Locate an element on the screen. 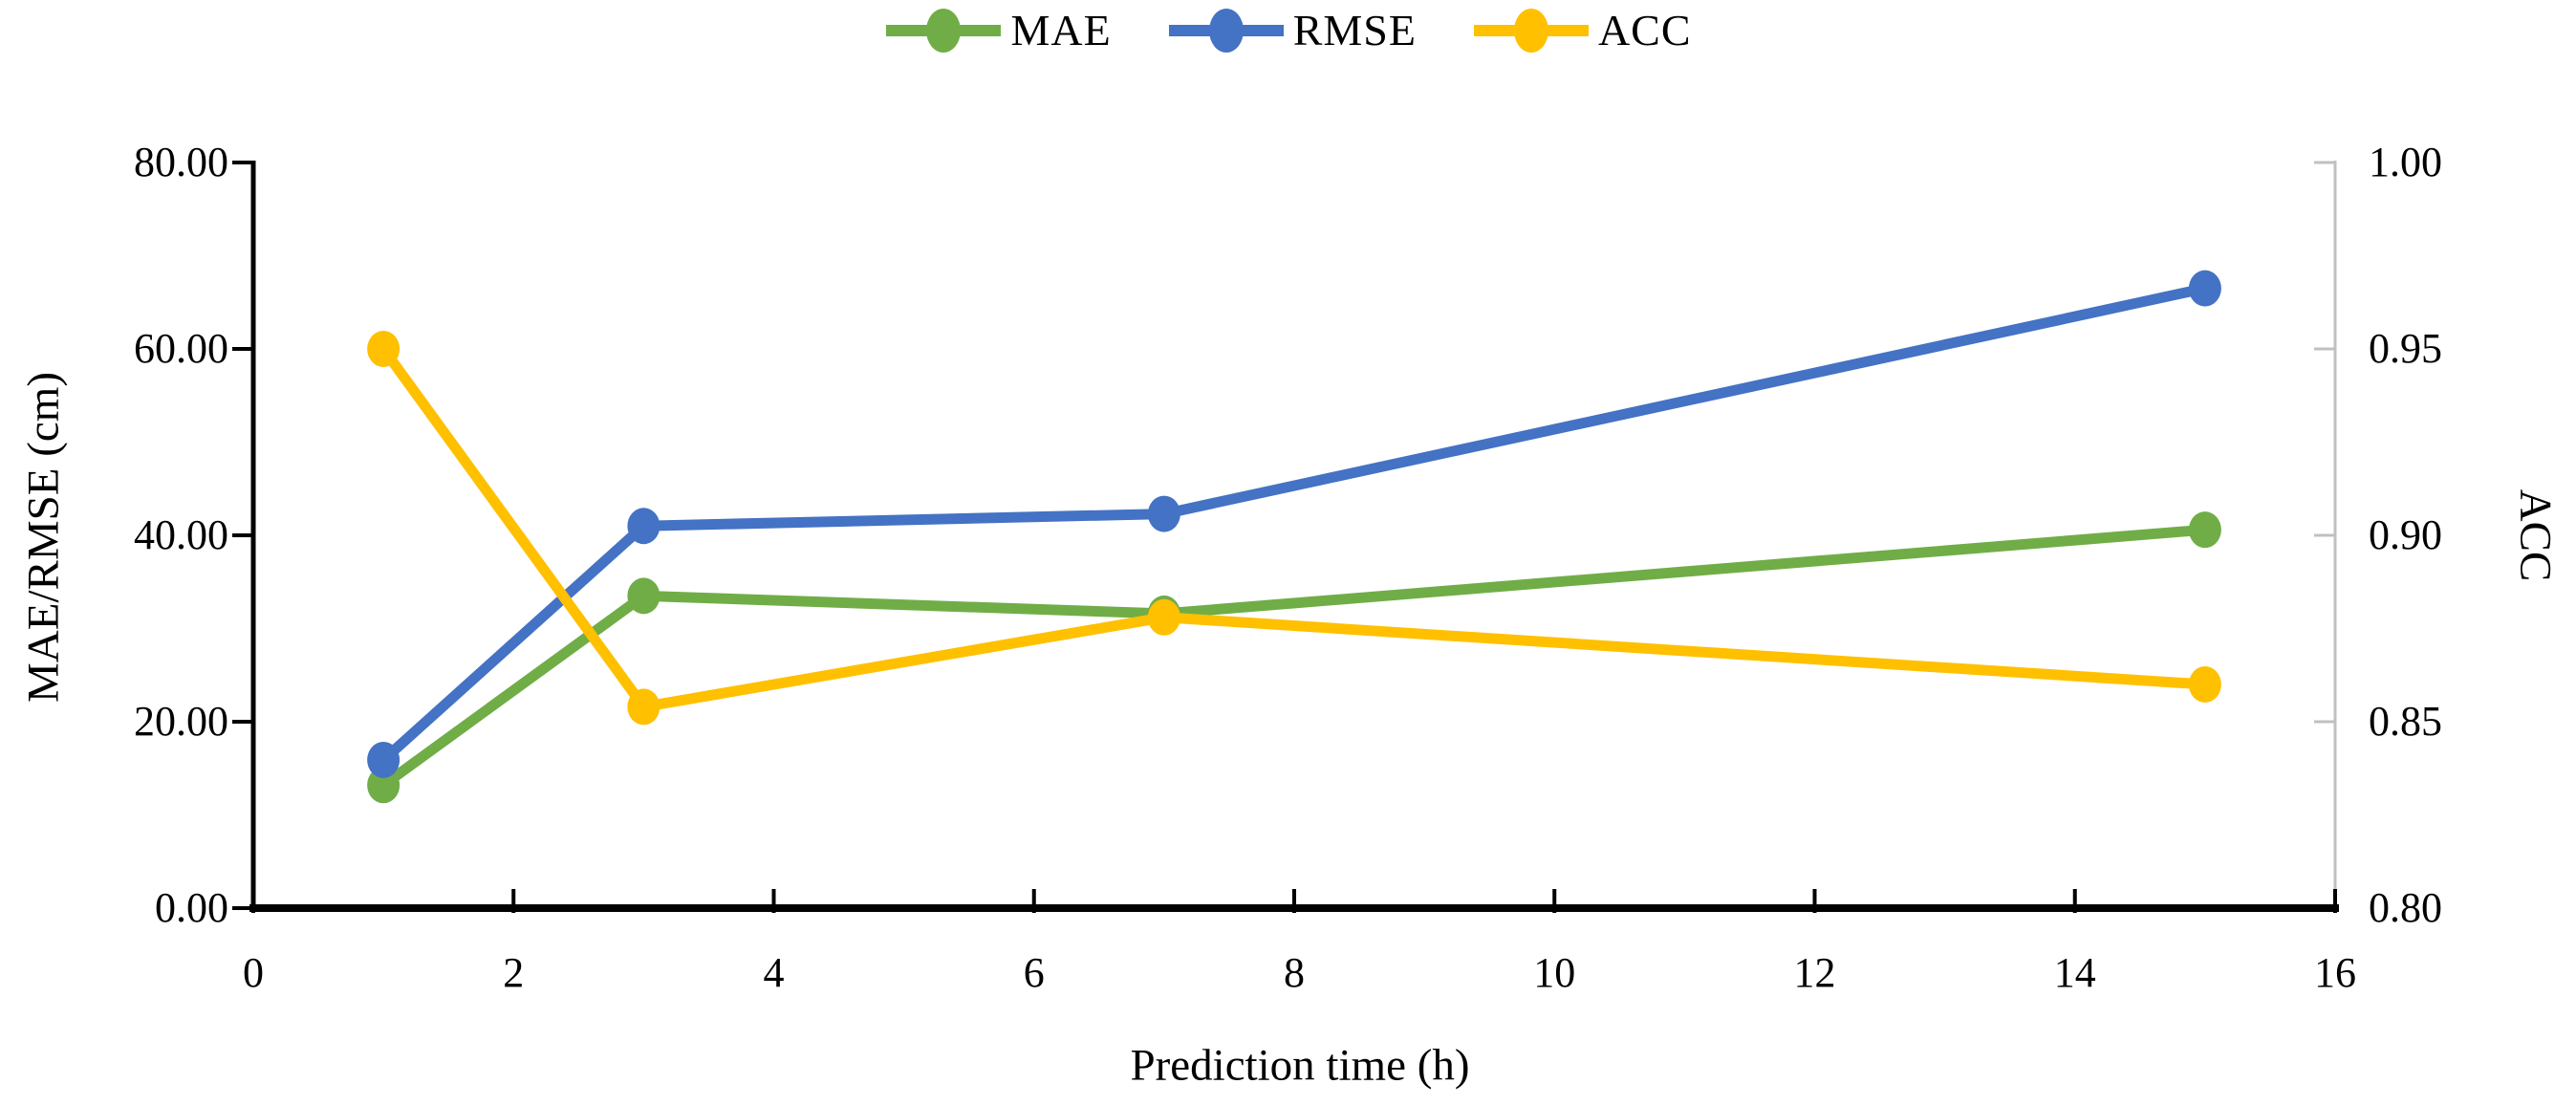  left-axis-tick-label: 80.00 is located at coordinates (181, 162).